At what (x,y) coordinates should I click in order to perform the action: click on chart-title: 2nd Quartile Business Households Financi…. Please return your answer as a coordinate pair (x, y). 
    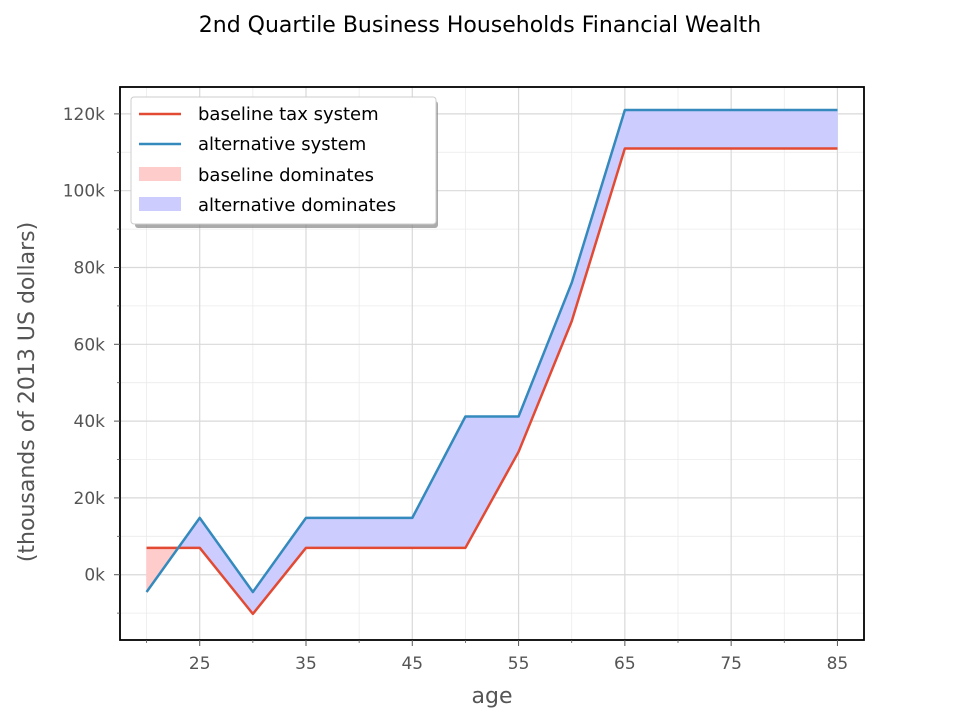
    Looking at the image, I should click on (480, 25).